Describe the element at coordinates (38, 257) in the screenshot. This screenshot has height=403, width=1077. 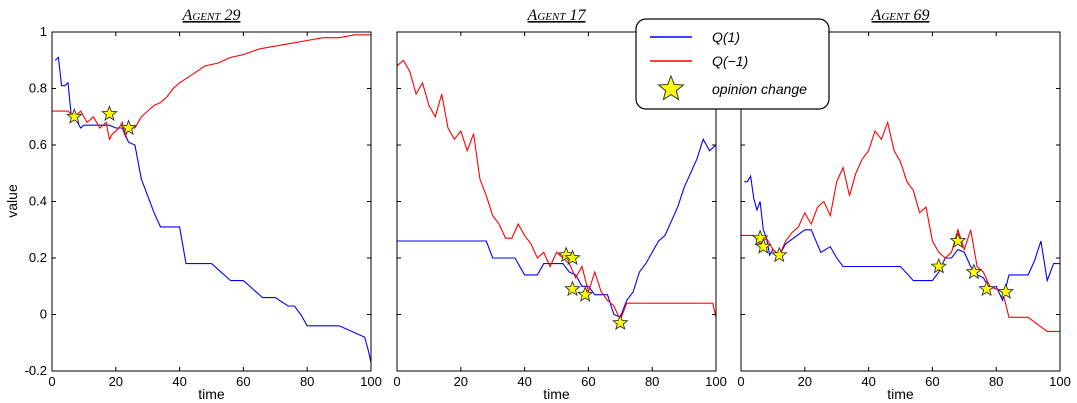
I see `y-tick-label: 0.2` at that location.